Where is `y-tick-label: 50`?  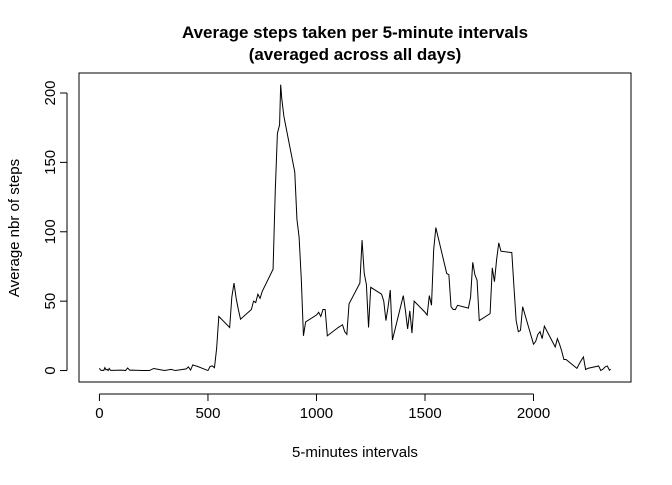
y-tick-label: 50 is located at coordinates (50, 301).